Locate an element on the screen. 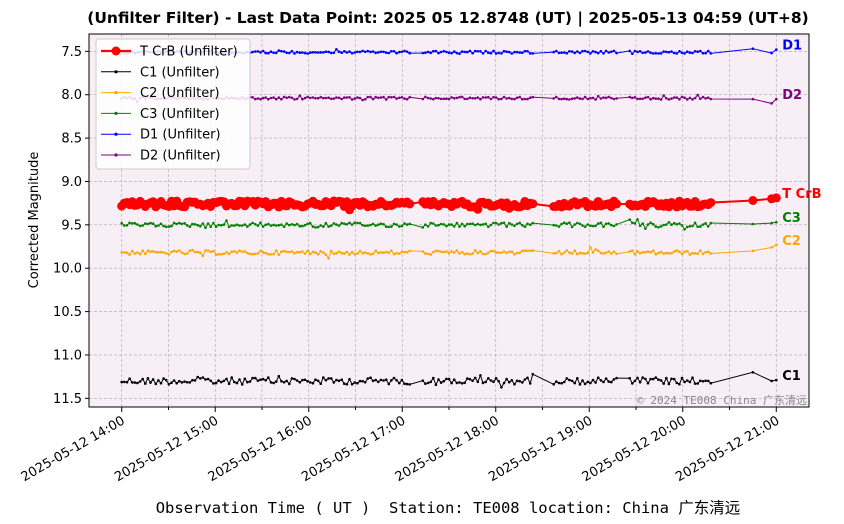  legend-marker is located at coordinates (116, 155).